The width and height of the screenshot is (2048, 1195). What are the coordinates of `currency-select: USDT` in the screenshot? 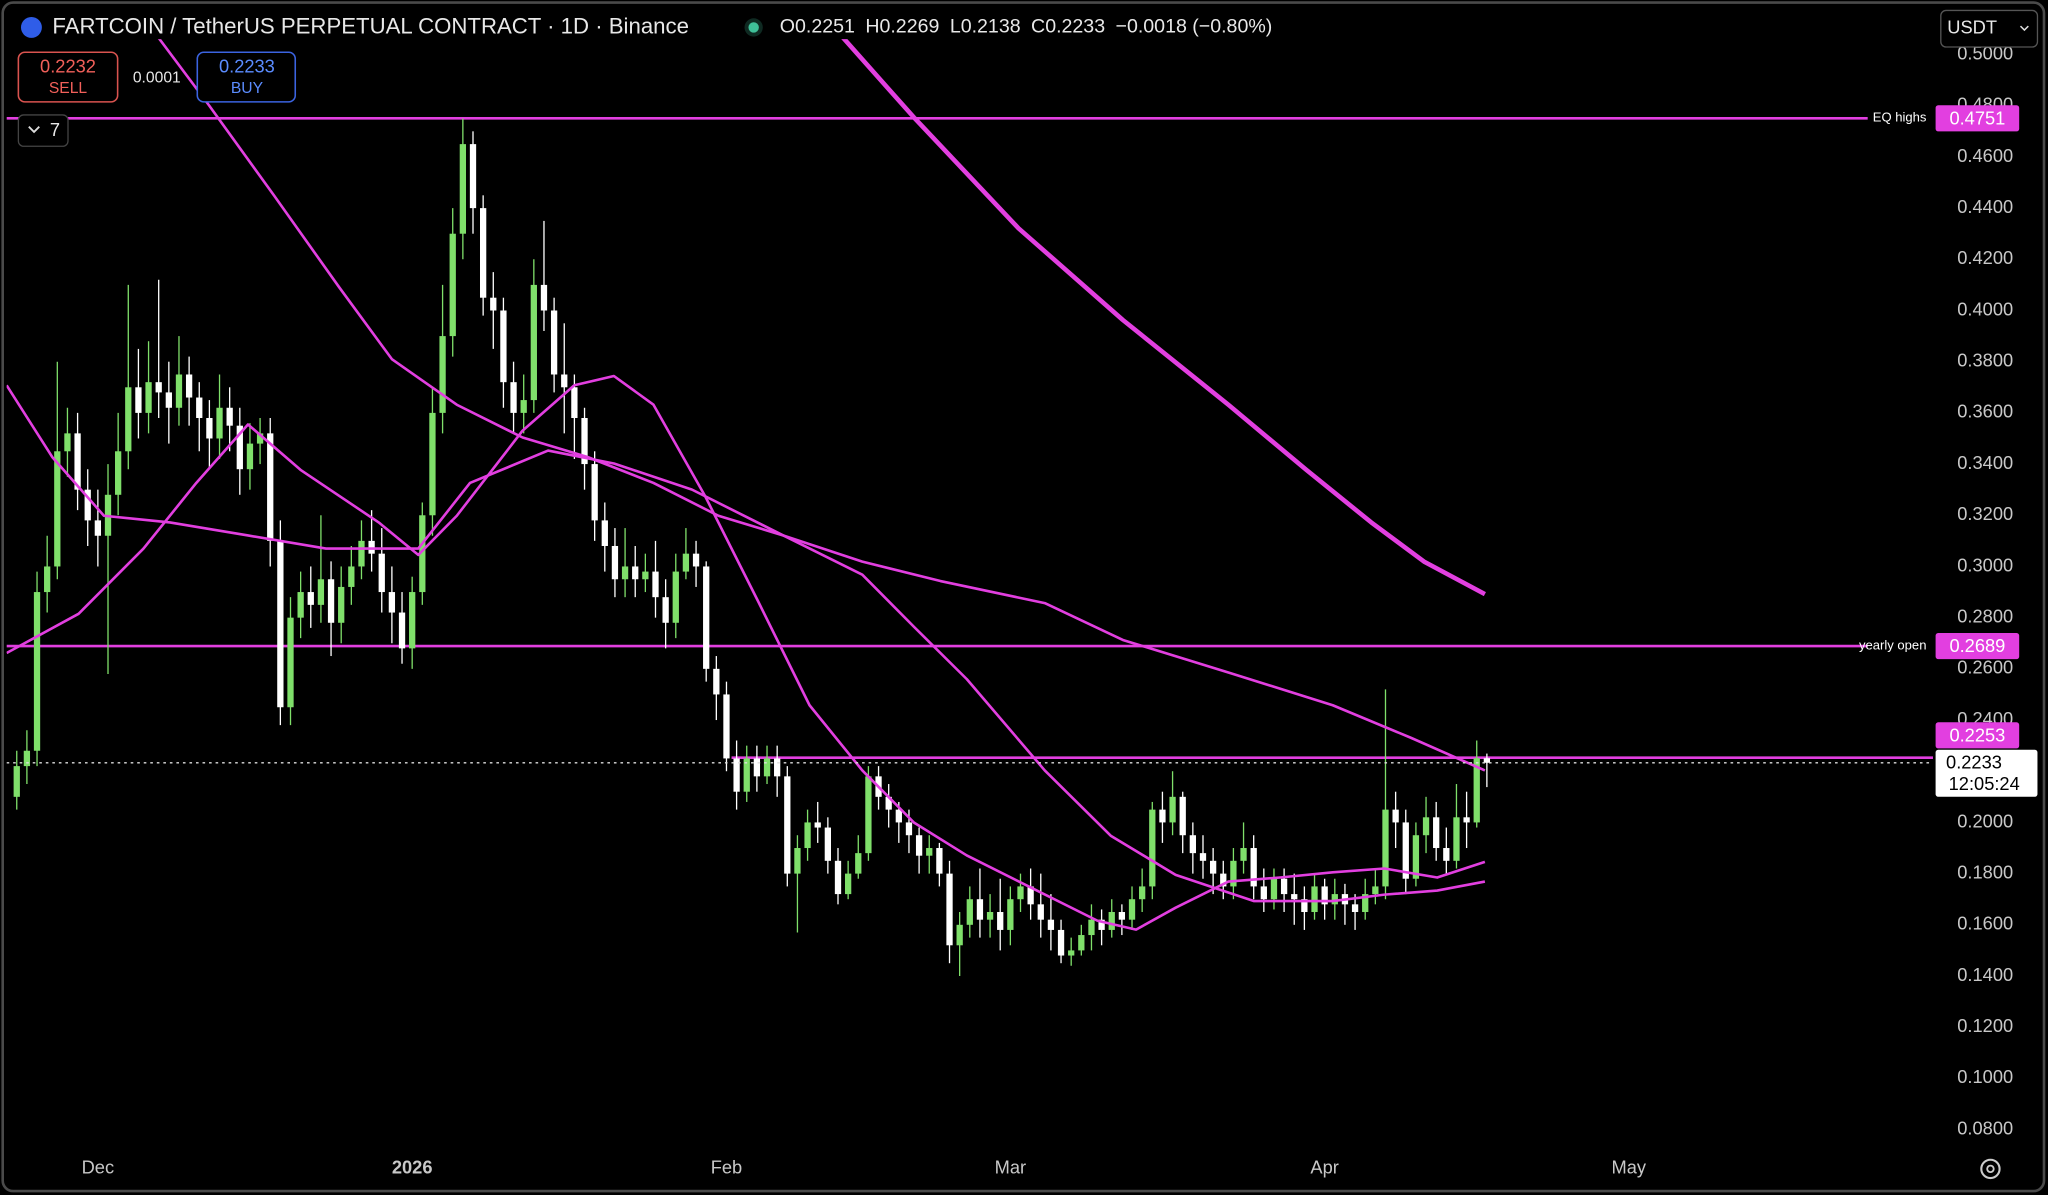 It's located at (1989, 28).